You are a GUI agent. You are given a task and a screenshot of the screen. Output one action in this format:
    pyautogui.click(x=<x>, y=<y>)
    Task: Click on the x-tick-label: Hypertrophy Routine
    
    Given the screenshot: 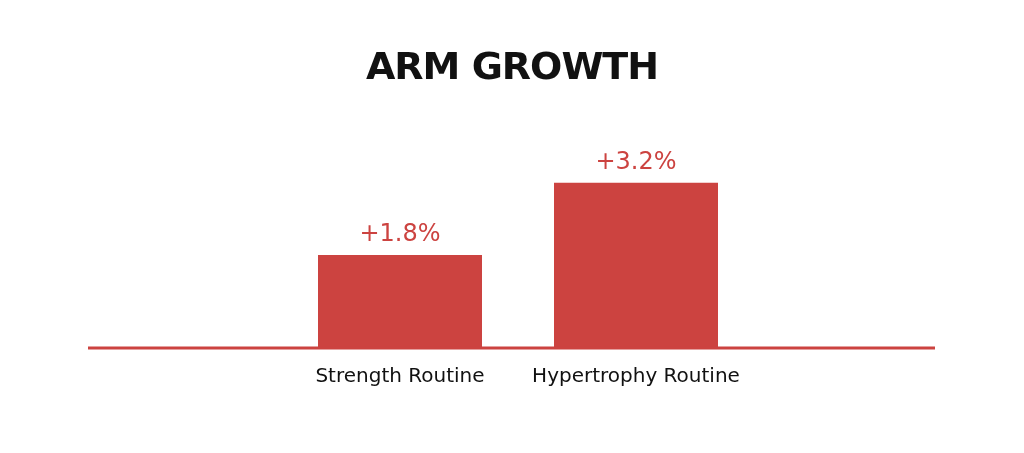 What is the action you would take?
    pyautogui.click(x=636, y=375)
    